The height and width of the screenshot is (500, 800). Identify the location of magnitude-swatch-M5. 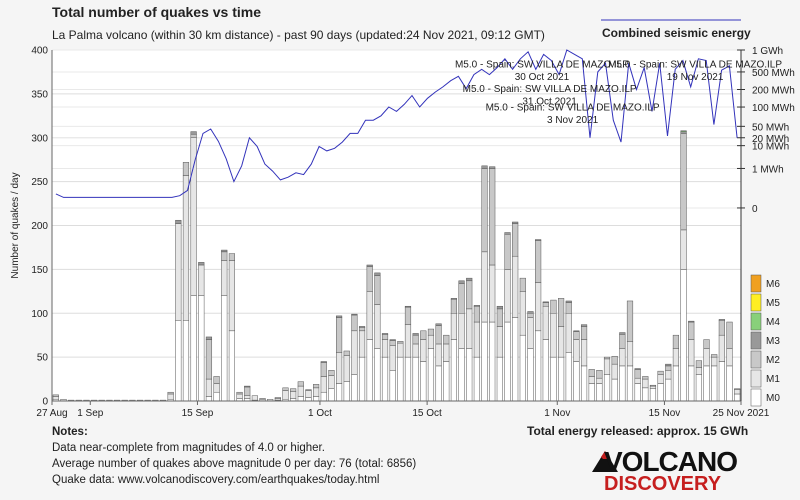
(756, 302).